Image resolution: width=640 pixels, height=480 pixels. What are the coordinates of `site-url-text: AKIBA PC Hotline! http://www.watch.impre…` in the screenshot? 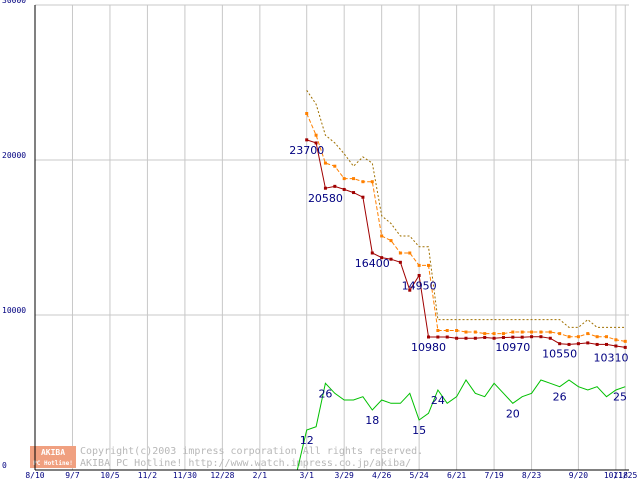 It's located at (245, 463).